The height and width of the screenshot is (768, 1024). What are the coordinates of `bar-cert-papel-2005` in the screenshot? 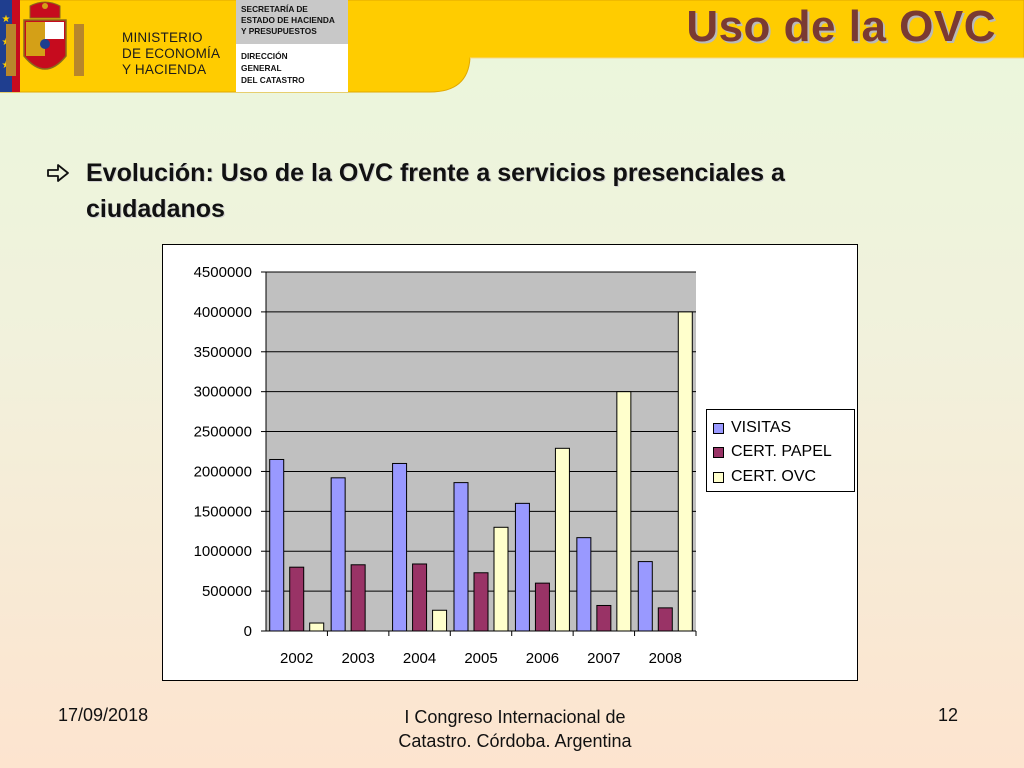 It's located at (481, 602).